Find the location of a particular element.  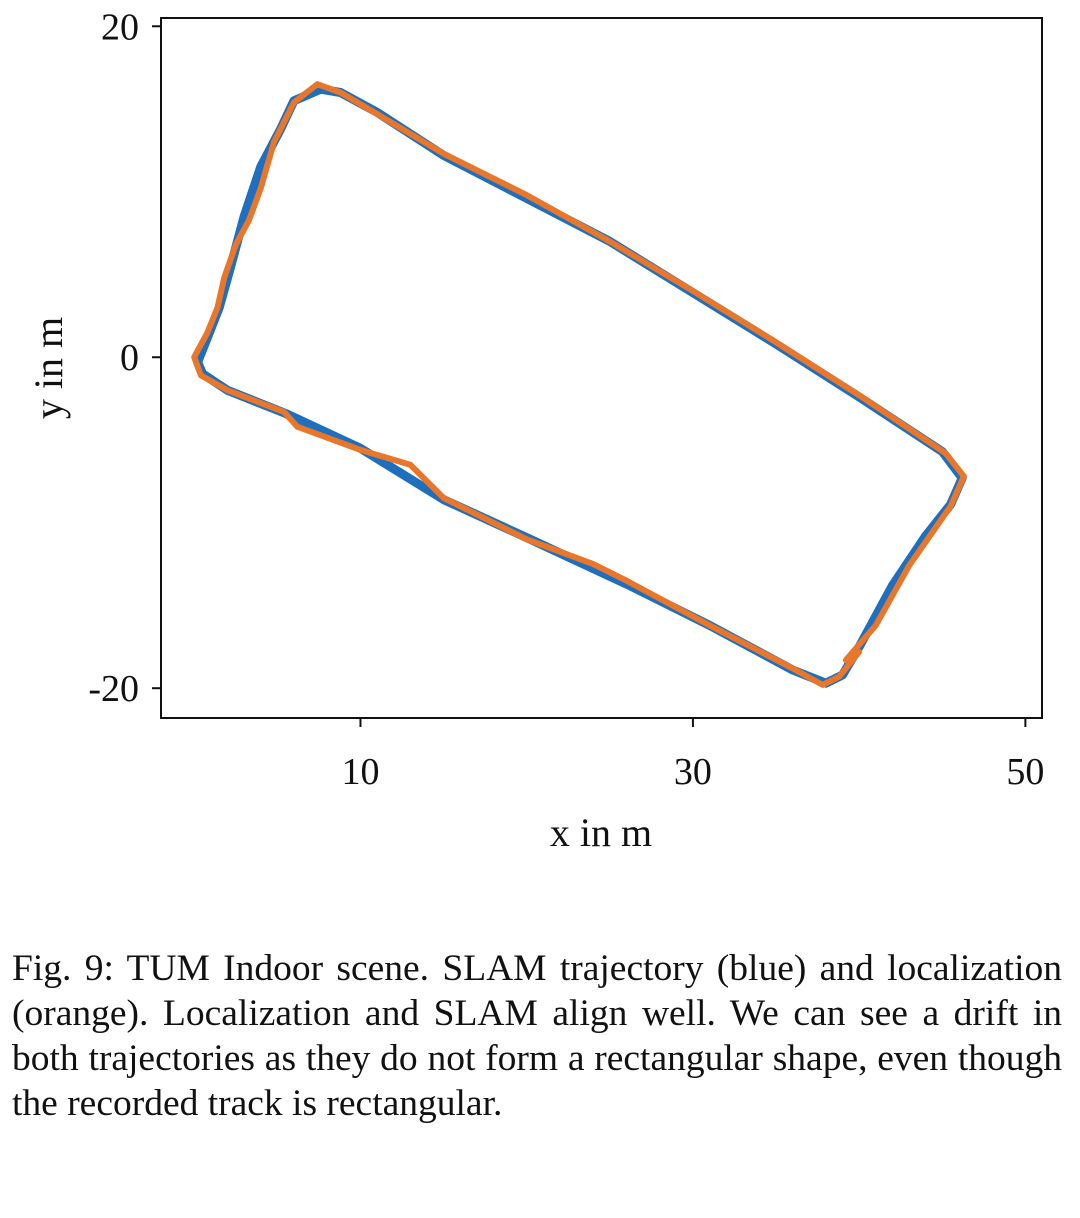

x-tick-label: 30 is located at coordinates (693, 772).